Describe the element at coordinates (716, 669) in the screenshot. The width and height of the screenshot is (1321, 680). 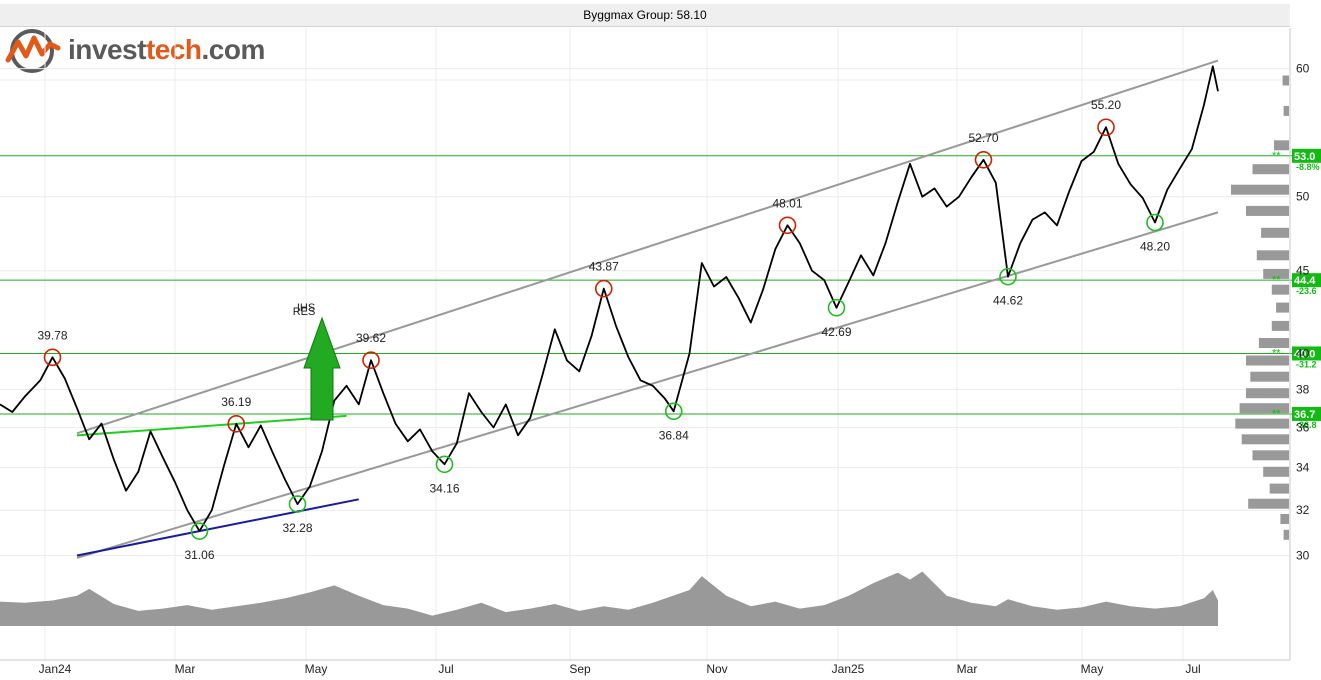
I see `x-tick-label: Nov` at that location.